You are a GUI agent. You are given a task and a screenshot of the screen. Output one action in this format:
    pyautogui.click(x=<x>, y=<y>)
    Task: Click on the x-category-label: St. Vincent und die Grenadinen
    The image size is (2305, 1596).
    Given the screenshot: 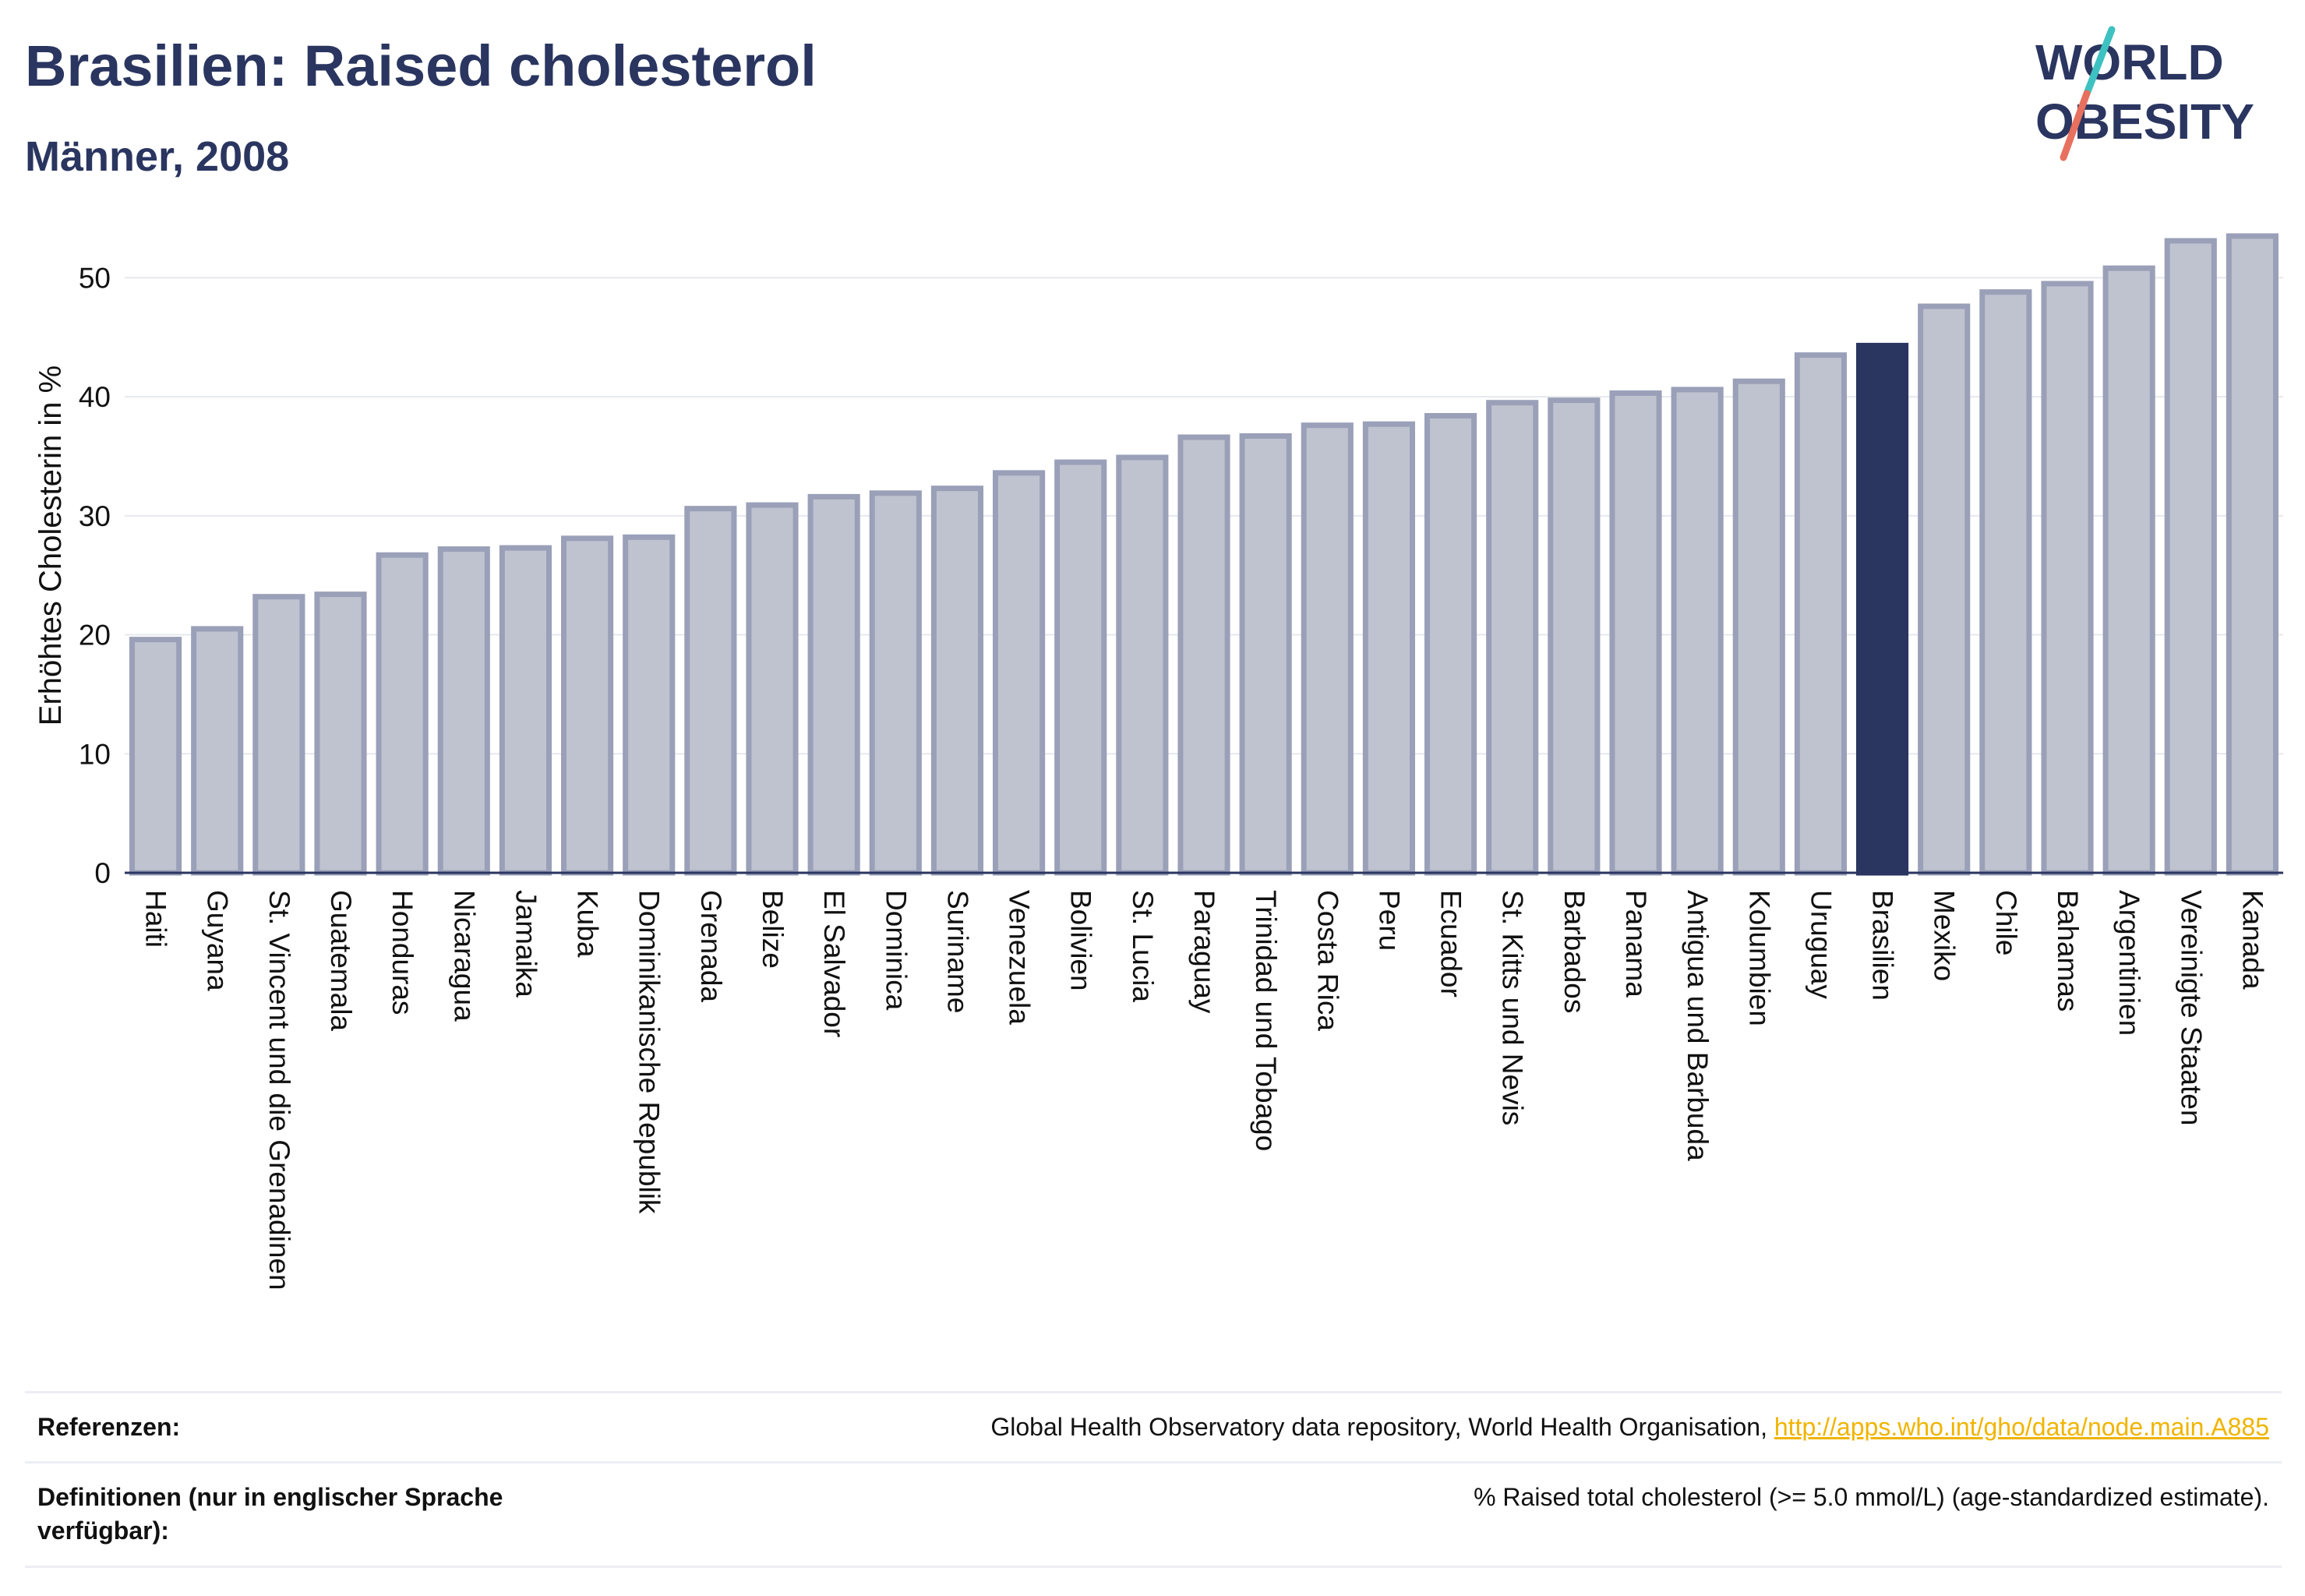 What is the action you would take?
    pyautogui.click(x=279, y=1090)
    